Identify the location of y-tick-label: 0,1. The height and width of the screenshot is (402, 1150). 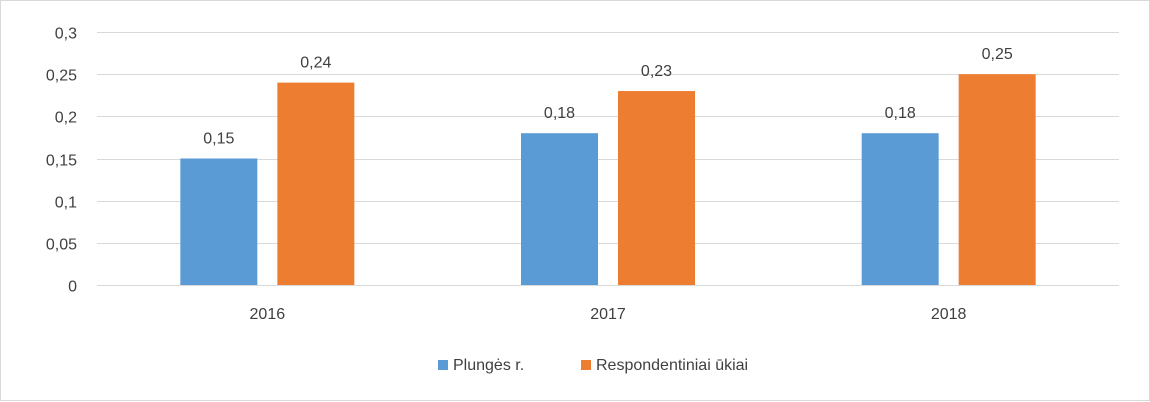
(66, 203).